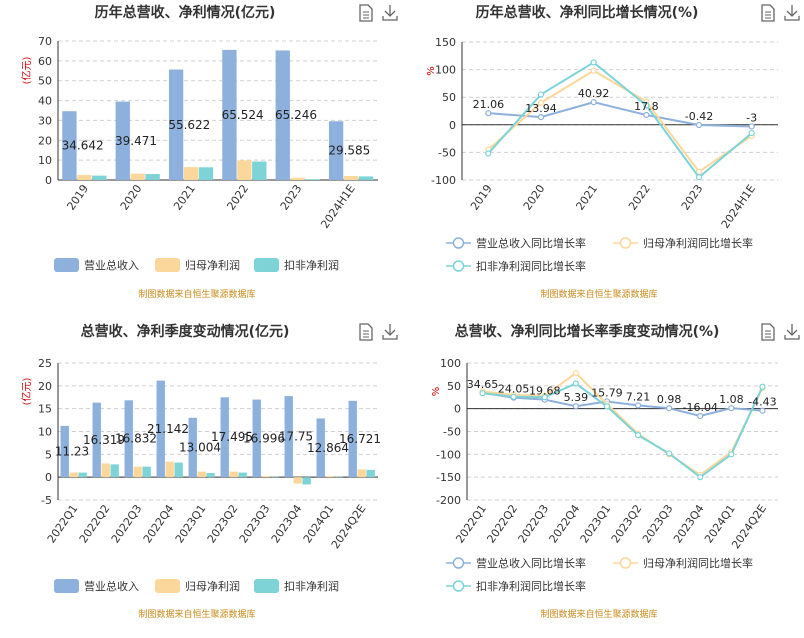  Describe the element at coordinates (531, 586) in the screenshot. I see `legend-label: 扣非净利润同比增长率` at that location.